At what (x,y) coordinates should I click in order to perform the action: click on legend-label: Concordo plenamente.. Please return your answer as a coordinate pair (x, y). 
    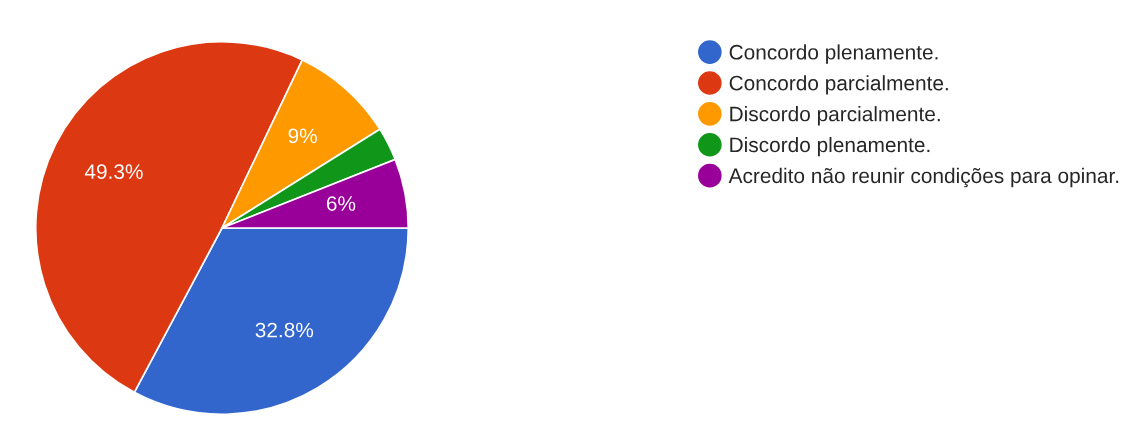
    Looking at the image, I should click on (833, 54).